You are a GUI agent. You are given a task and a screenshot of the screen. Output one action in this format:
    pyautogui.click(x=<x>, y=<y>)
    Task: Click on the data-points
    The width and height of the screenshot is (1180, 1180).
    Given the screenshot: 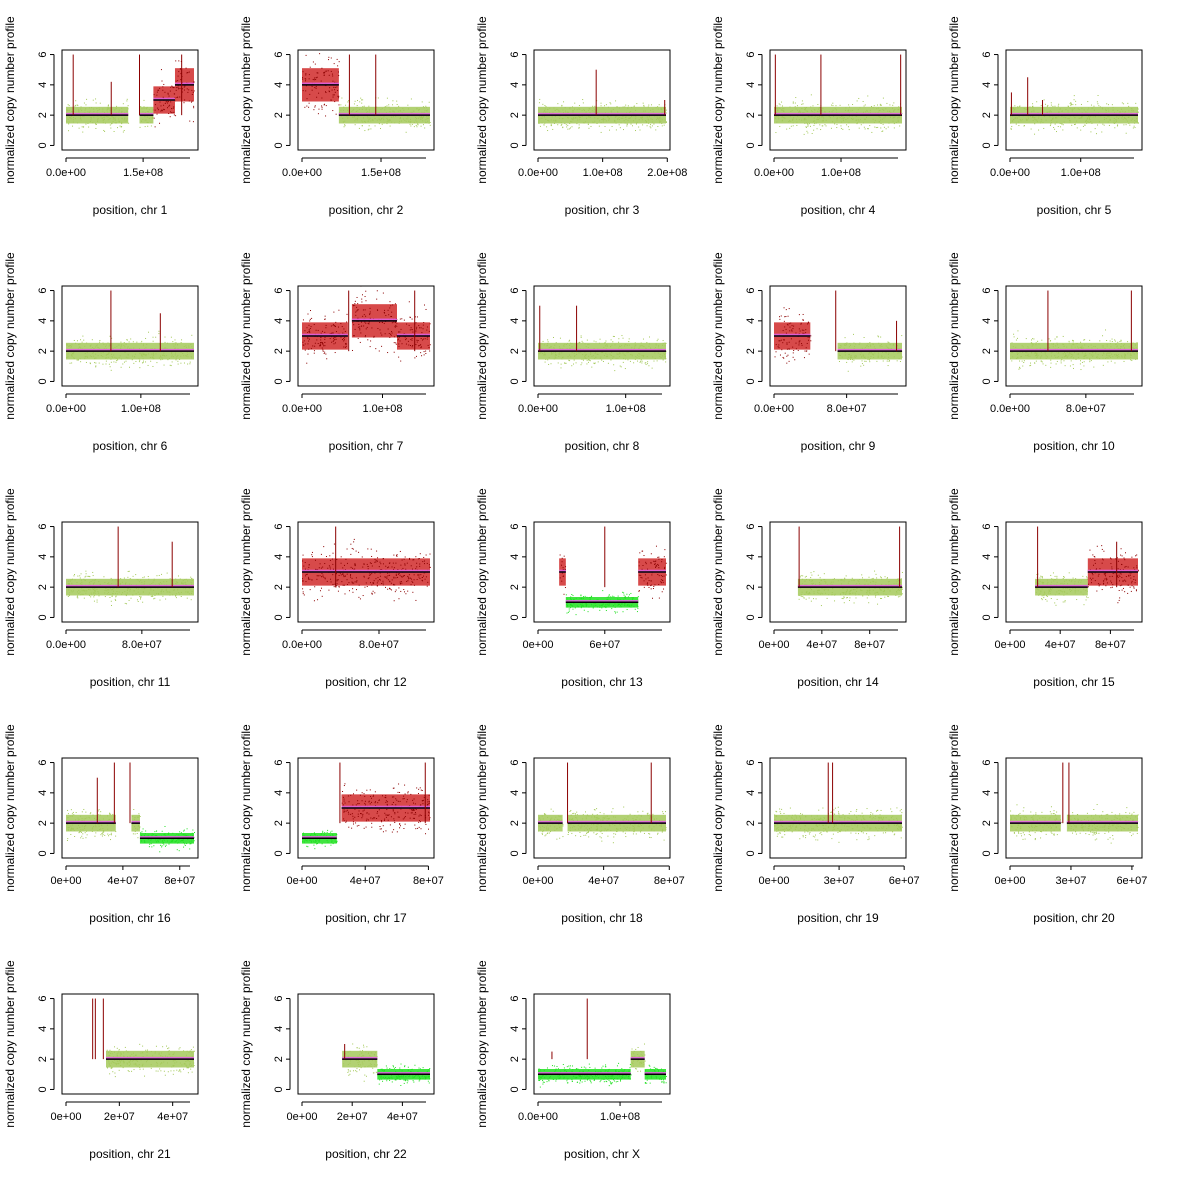 What is the action you would take?
    pyautogui.click(x=366, y=564)
    